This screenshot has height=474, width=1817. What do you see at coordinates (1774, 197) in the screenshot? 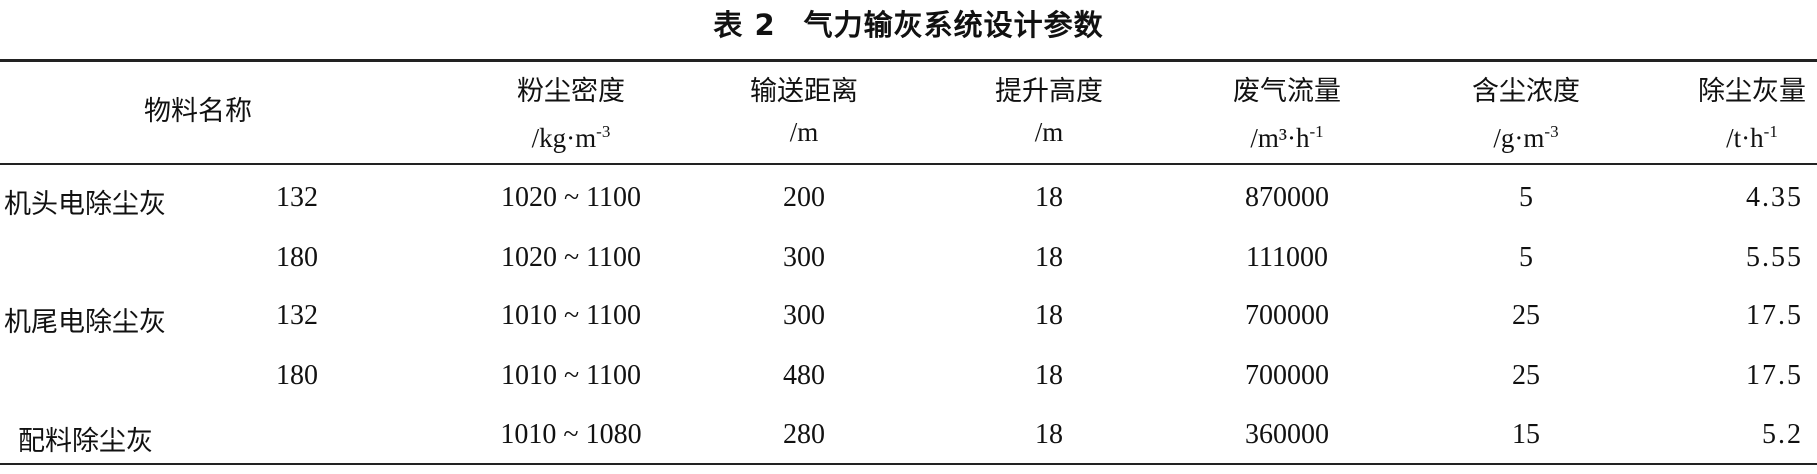
I see `cell-amount: 4.35` at bounding box center [1774, 197].